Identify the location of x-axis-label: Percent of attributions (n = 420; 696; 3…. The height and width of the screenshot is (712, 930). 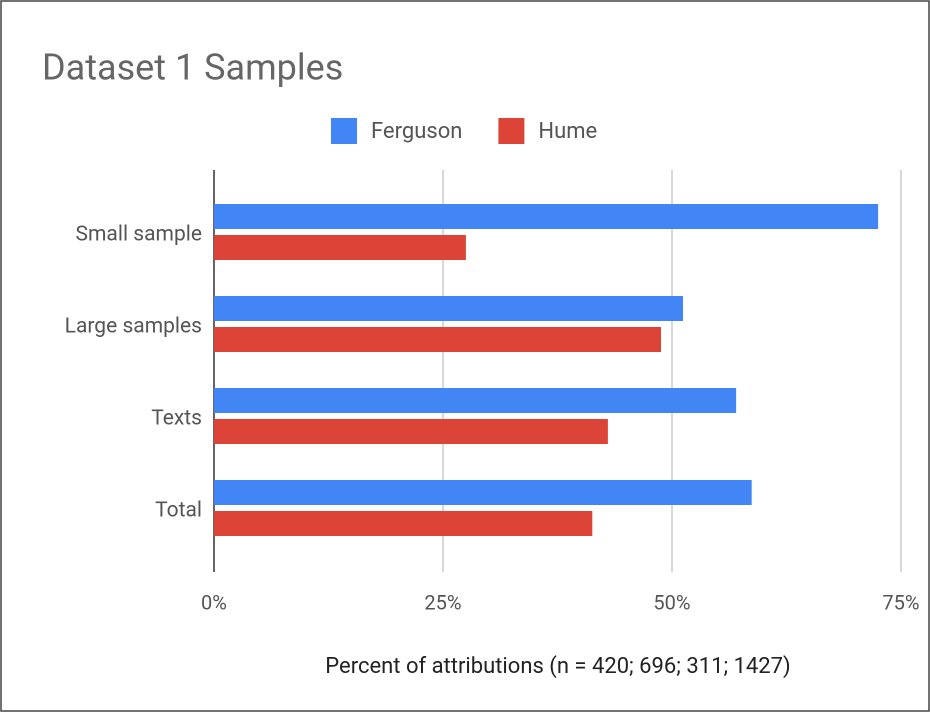
(557, 666).